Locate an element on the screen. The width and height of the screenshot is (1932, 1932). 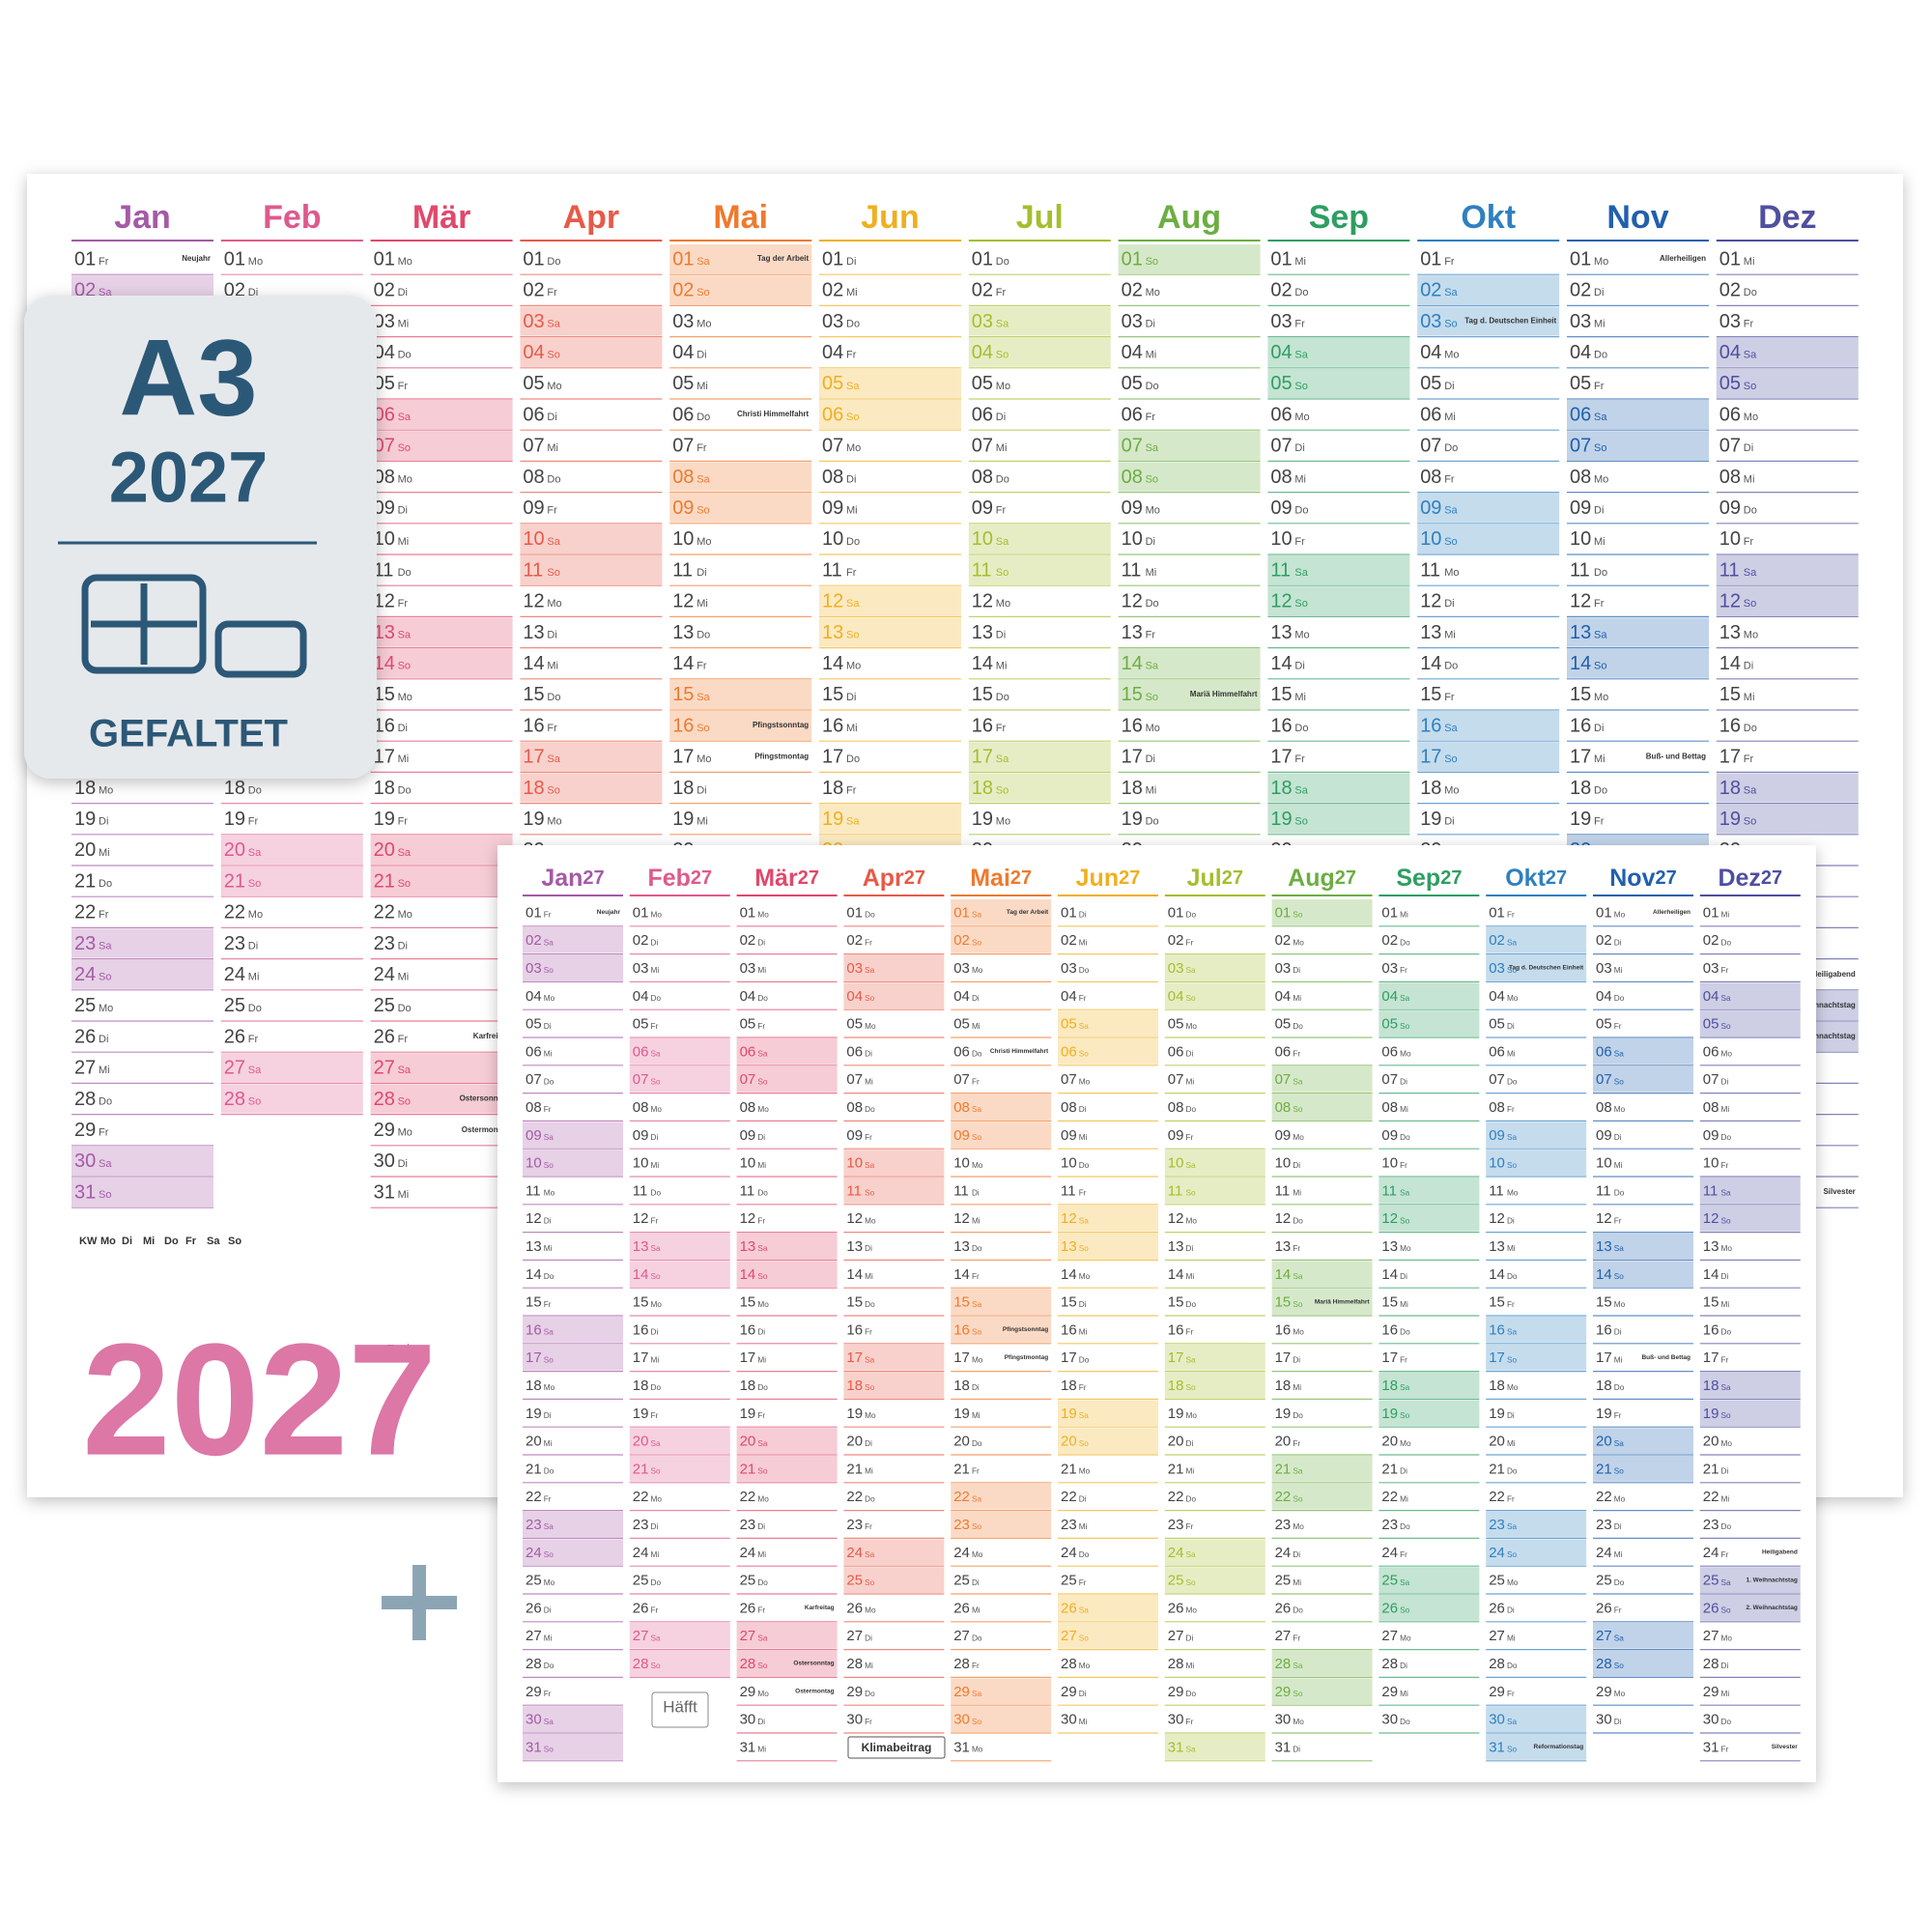
month-header: Mär27 is located at coordinates (786, 878).